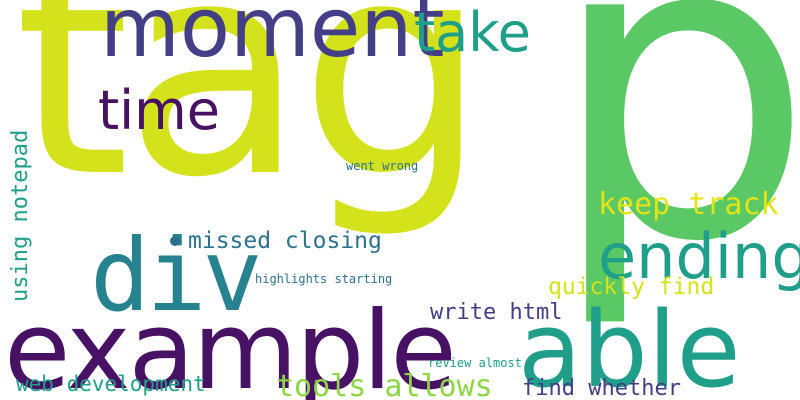 This screenshot has width=800, height=400. What do you see at coordinates (631, 287) in the screenshot?
I see `word-quickly-find: quickly find` at bounding box center [631, 287].